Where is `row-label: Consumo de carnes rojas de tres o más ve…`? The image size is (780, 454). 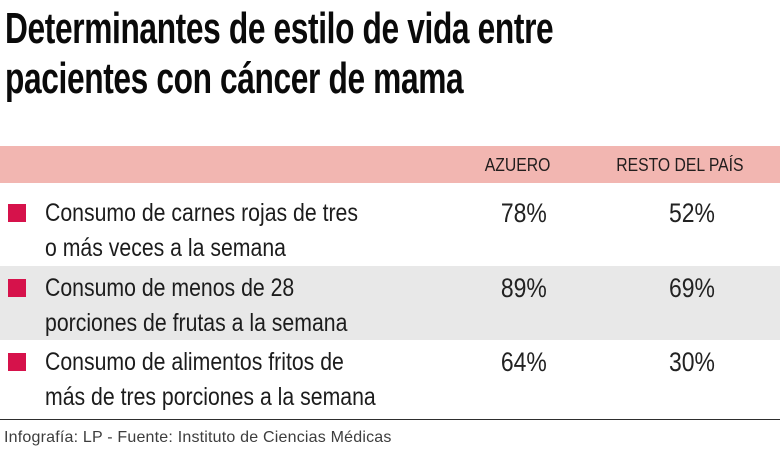 row-label: Consumo de carnes rojas de tres o más ve… is located at coordinates (202, 230).